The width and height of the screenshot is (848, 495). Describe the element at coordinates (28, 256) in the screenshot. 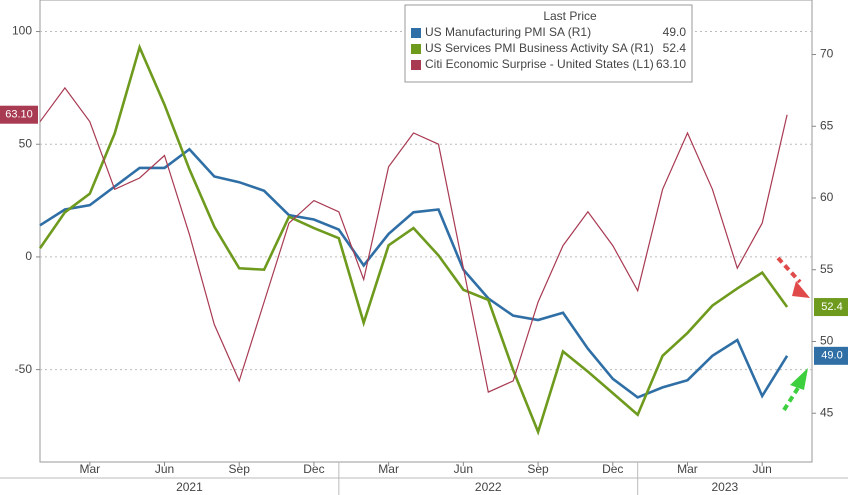

I see `y-tick-label: 0` at that location.